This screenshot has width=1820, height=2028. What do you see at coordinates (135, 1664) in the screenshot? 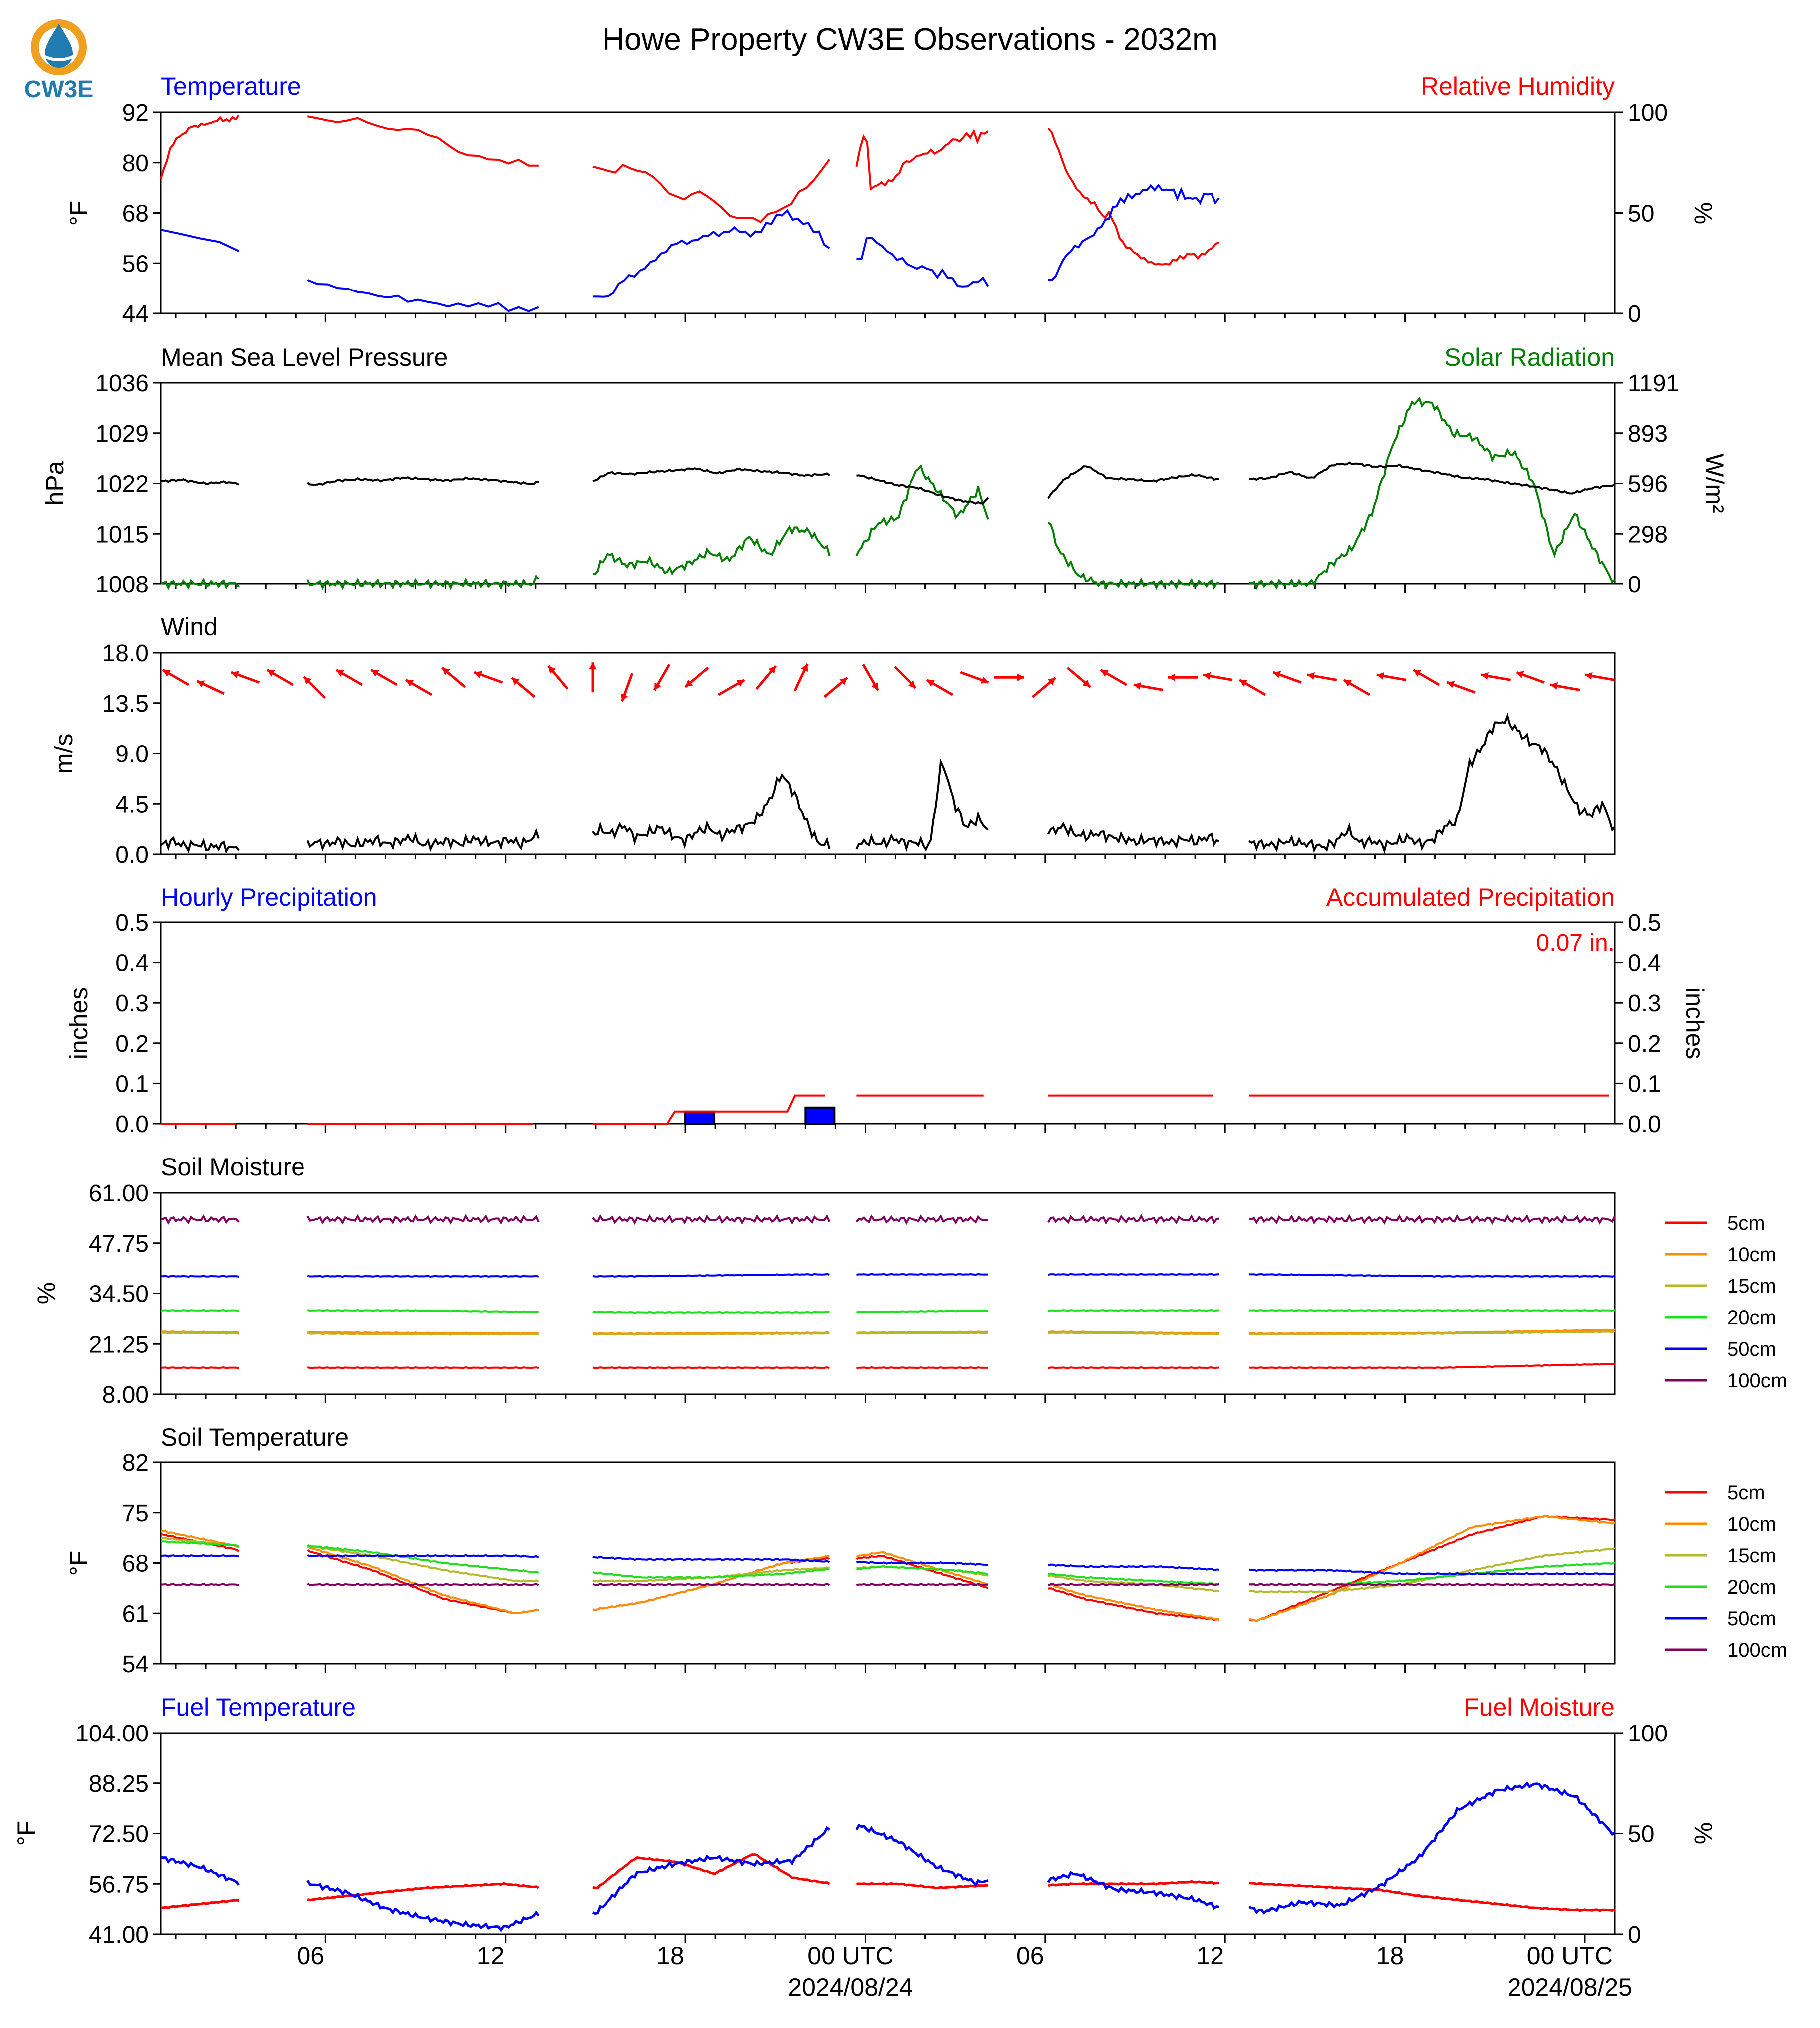
I see `ytick-label-left: 54` at bounding box center [135, 1664].